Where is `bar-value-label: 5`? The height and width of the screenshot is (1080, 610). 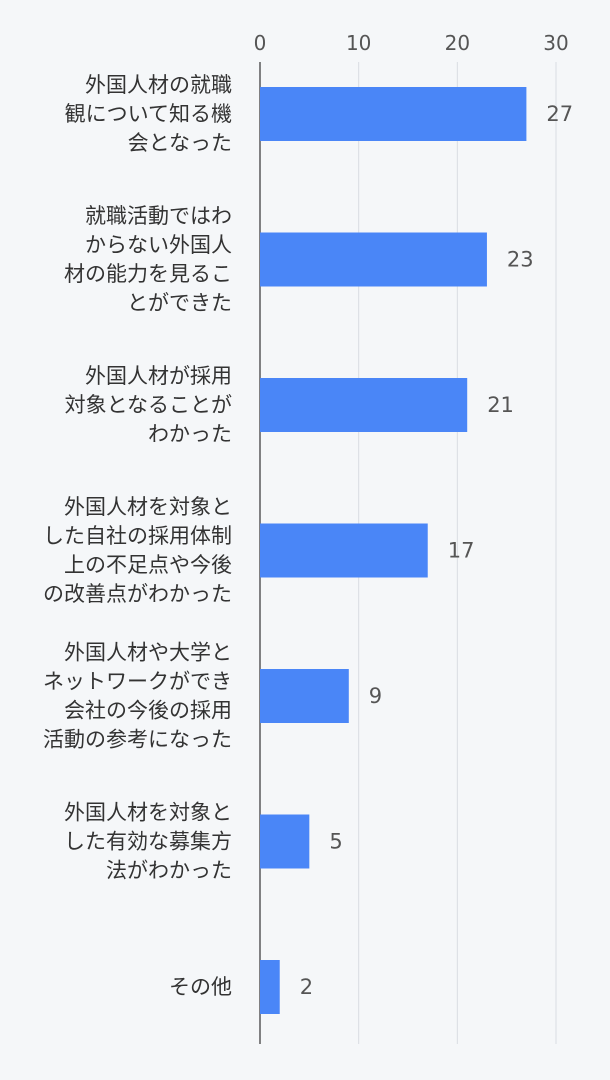 bar-value-label: 5 is located at coordinates (335, 842).